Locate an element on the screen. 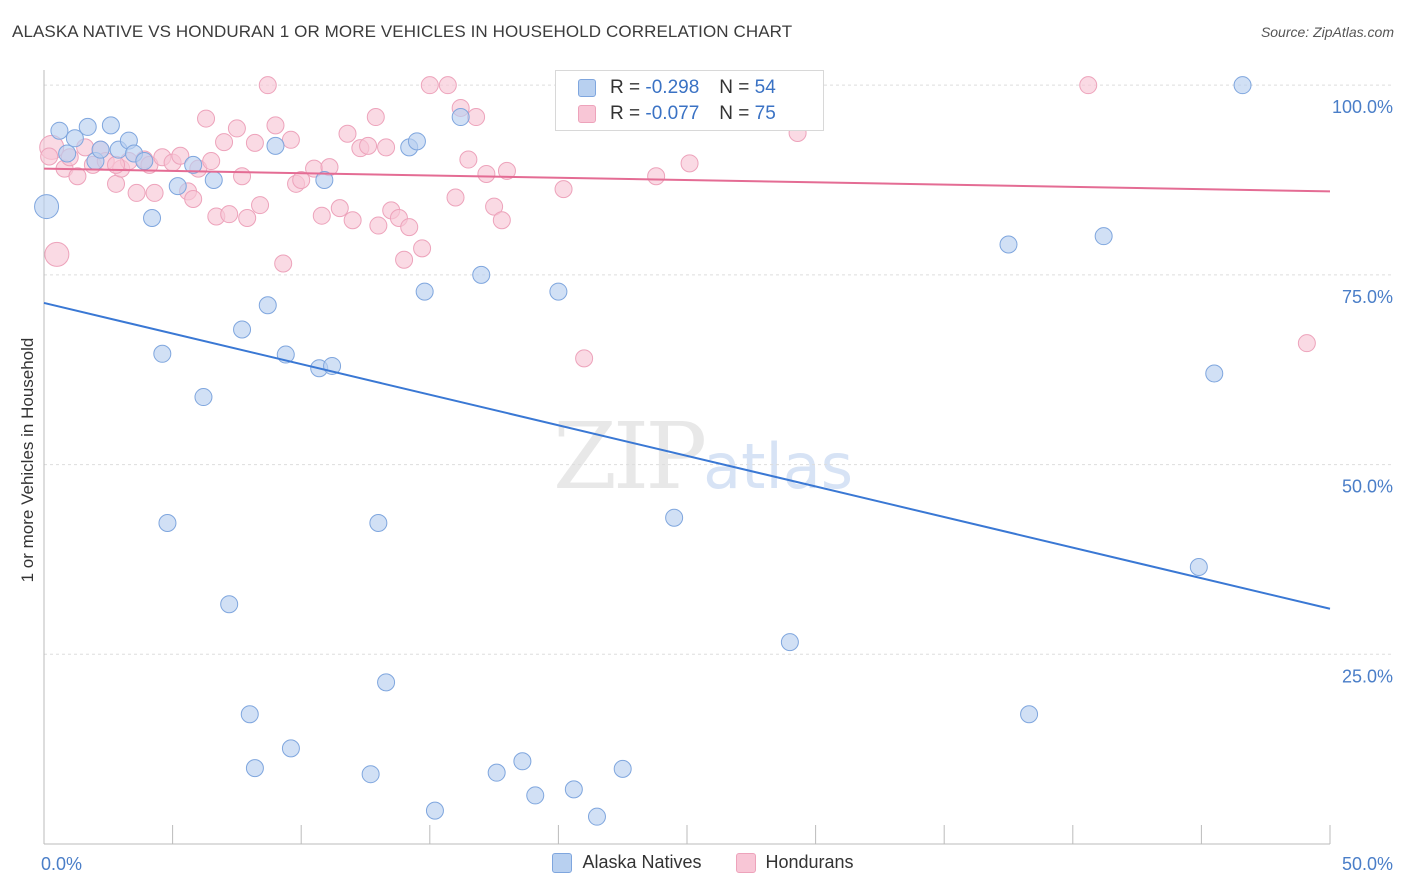  n-label: N = is located at coordinates (734, 87).